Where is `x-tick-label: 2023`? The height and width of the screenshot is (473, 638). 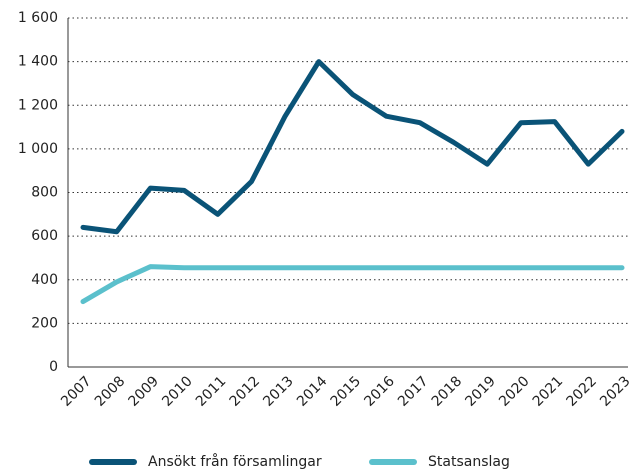
x-tick-label: 2023 is located at coordinates (615, 391).